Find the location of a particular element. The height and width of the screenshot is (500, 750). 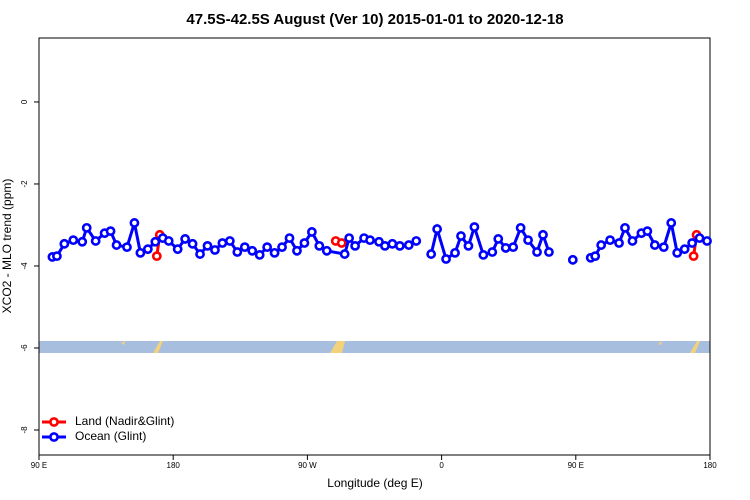

y-tick-label: -2 is located at coordinates (24, 184).